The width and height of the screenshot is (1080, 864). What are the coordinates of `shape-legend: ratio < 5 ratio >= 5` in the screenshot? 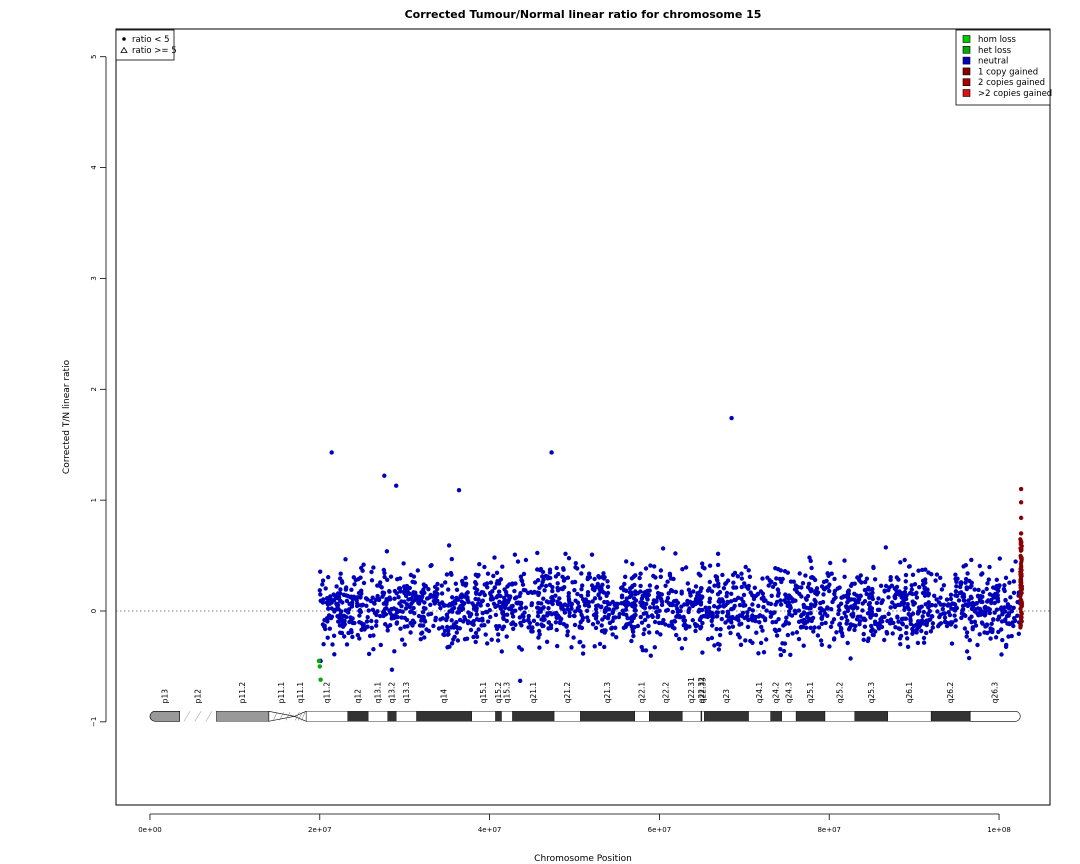 It's located at (146, 45).